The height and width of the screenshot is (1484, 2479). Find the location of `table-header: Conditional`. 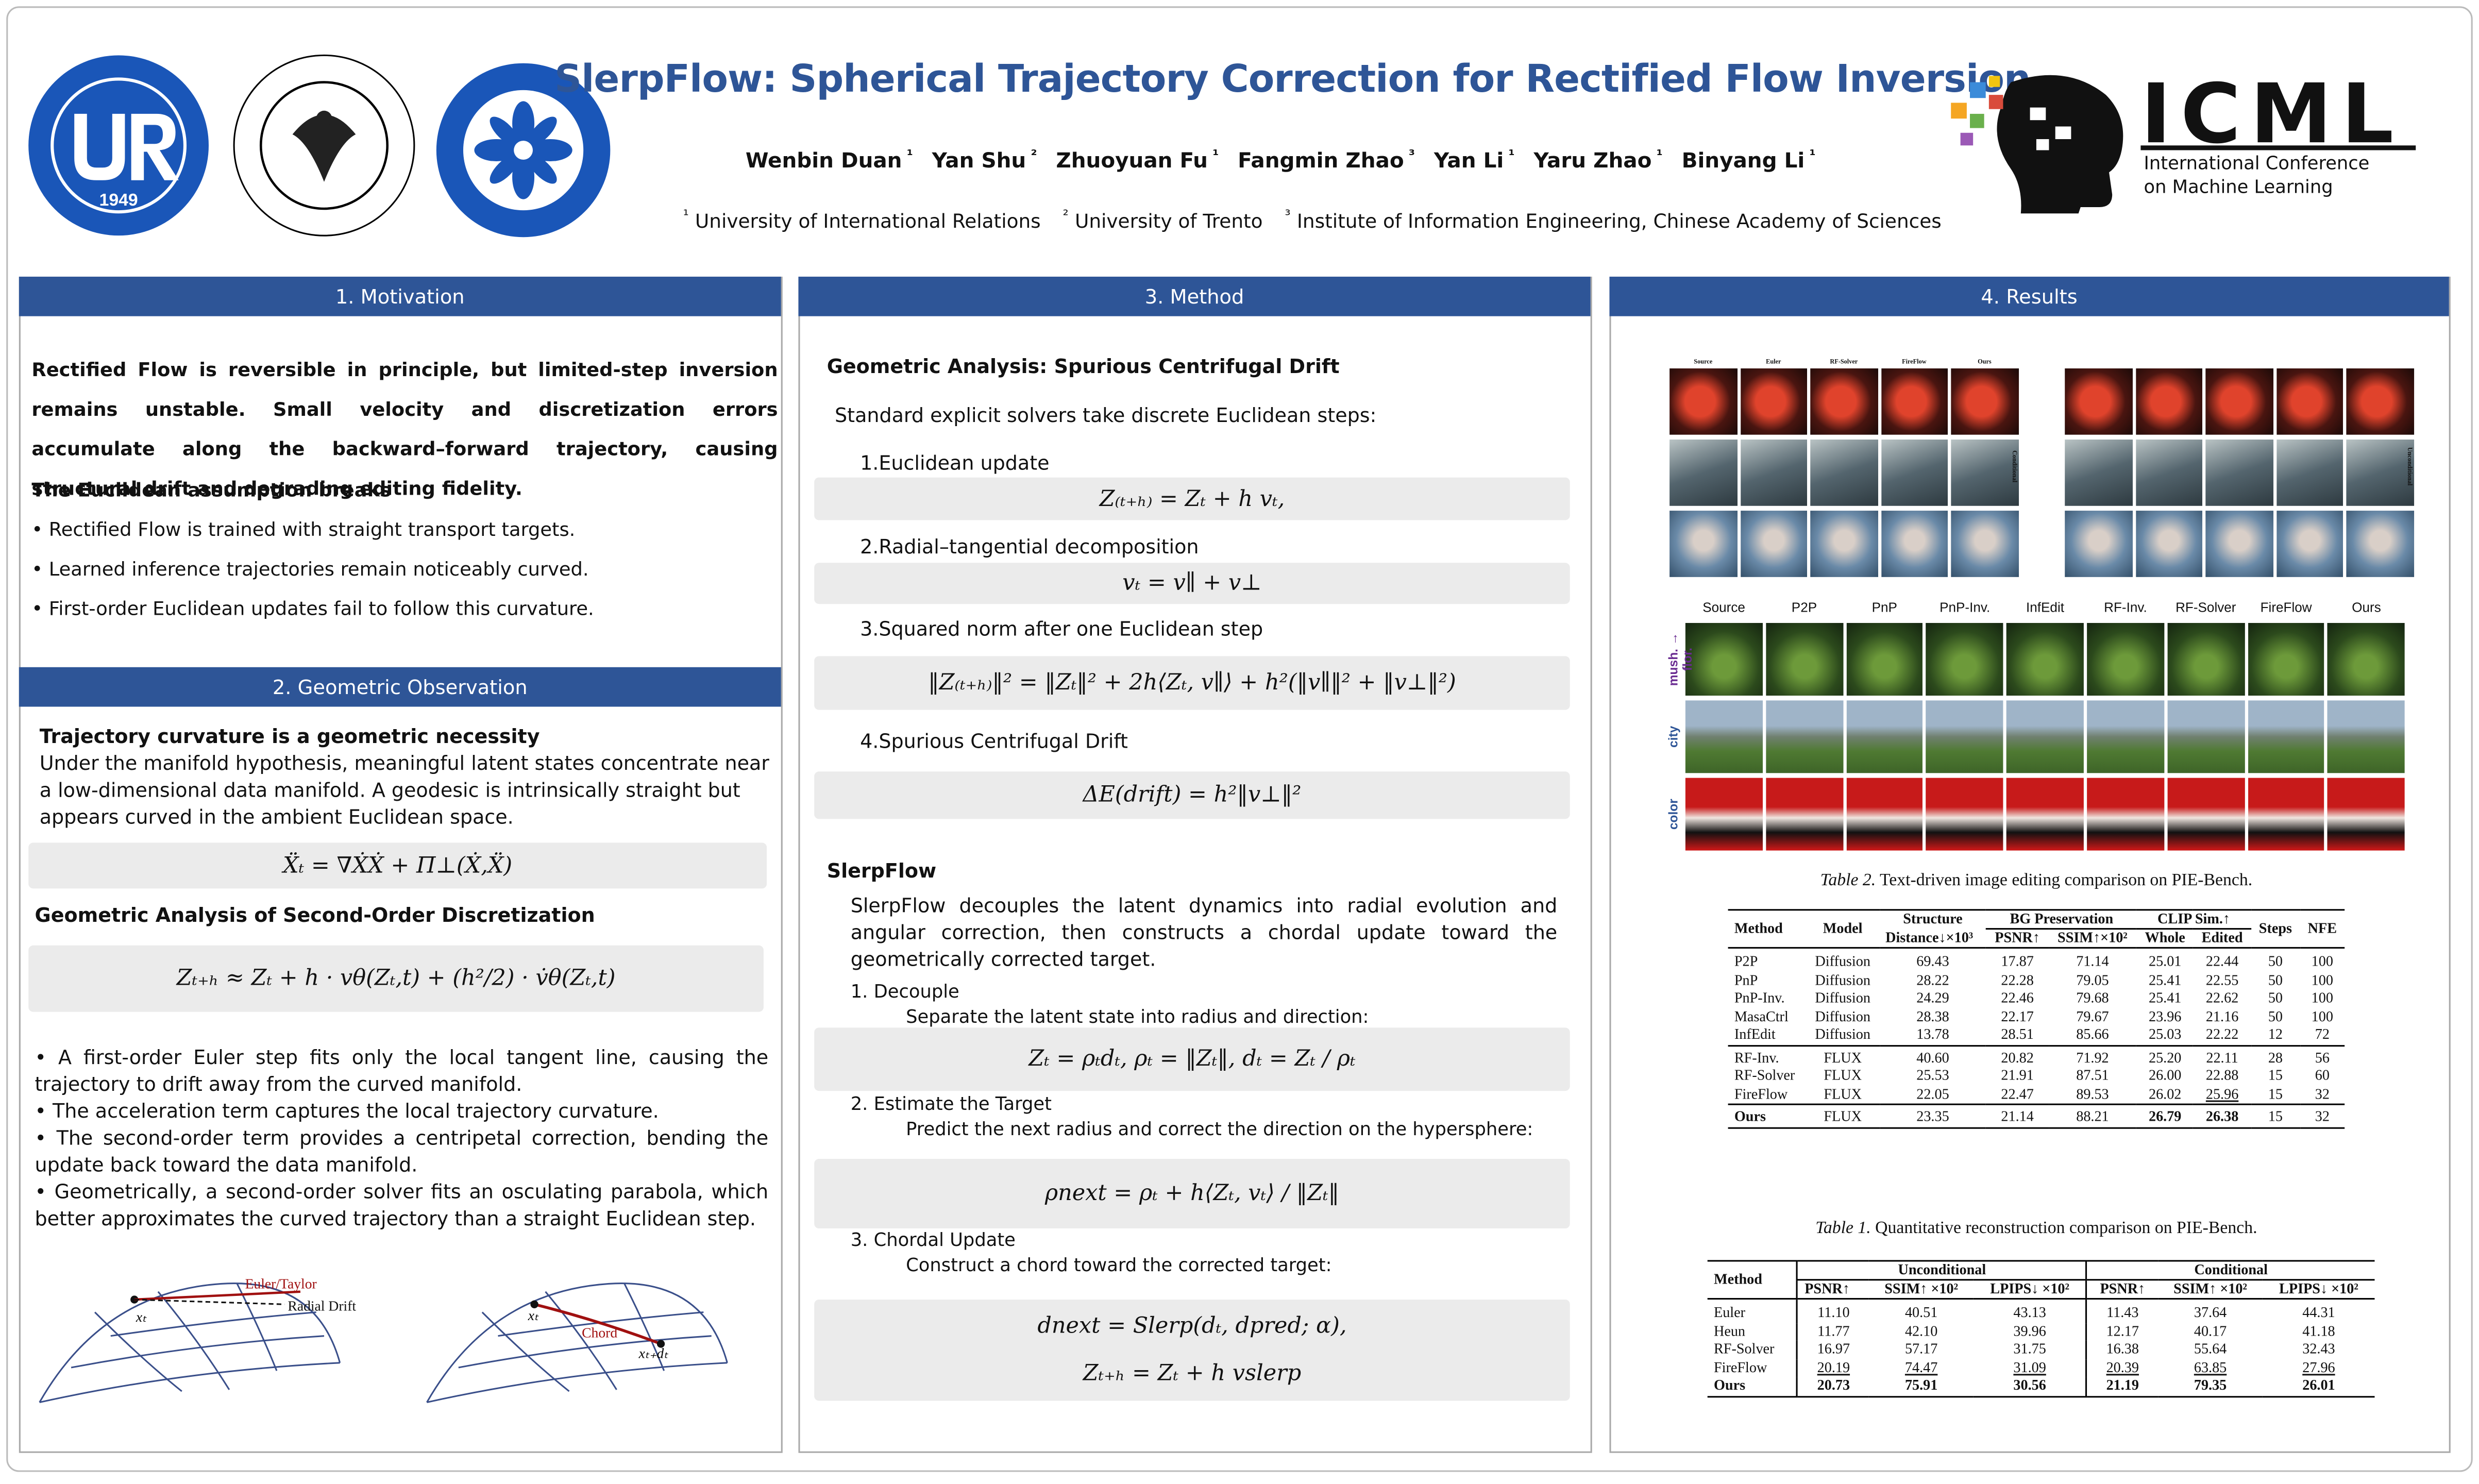

table-header: Conditional is located at coordinates (2230, 1270).